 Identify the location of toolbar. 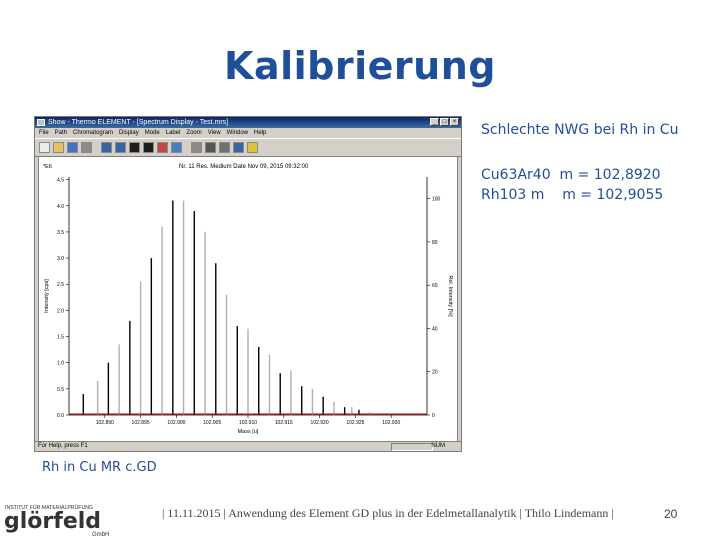
(248, 147).